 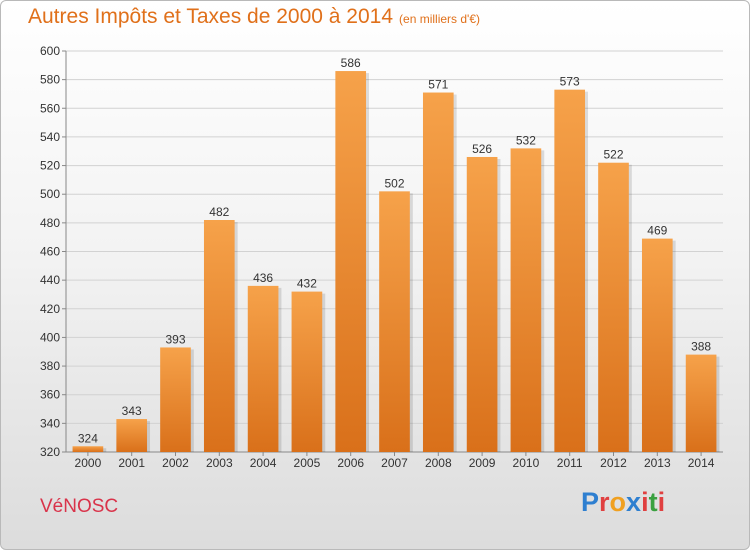 I want to click on logo-letter: r, so click(x=604, y=502).